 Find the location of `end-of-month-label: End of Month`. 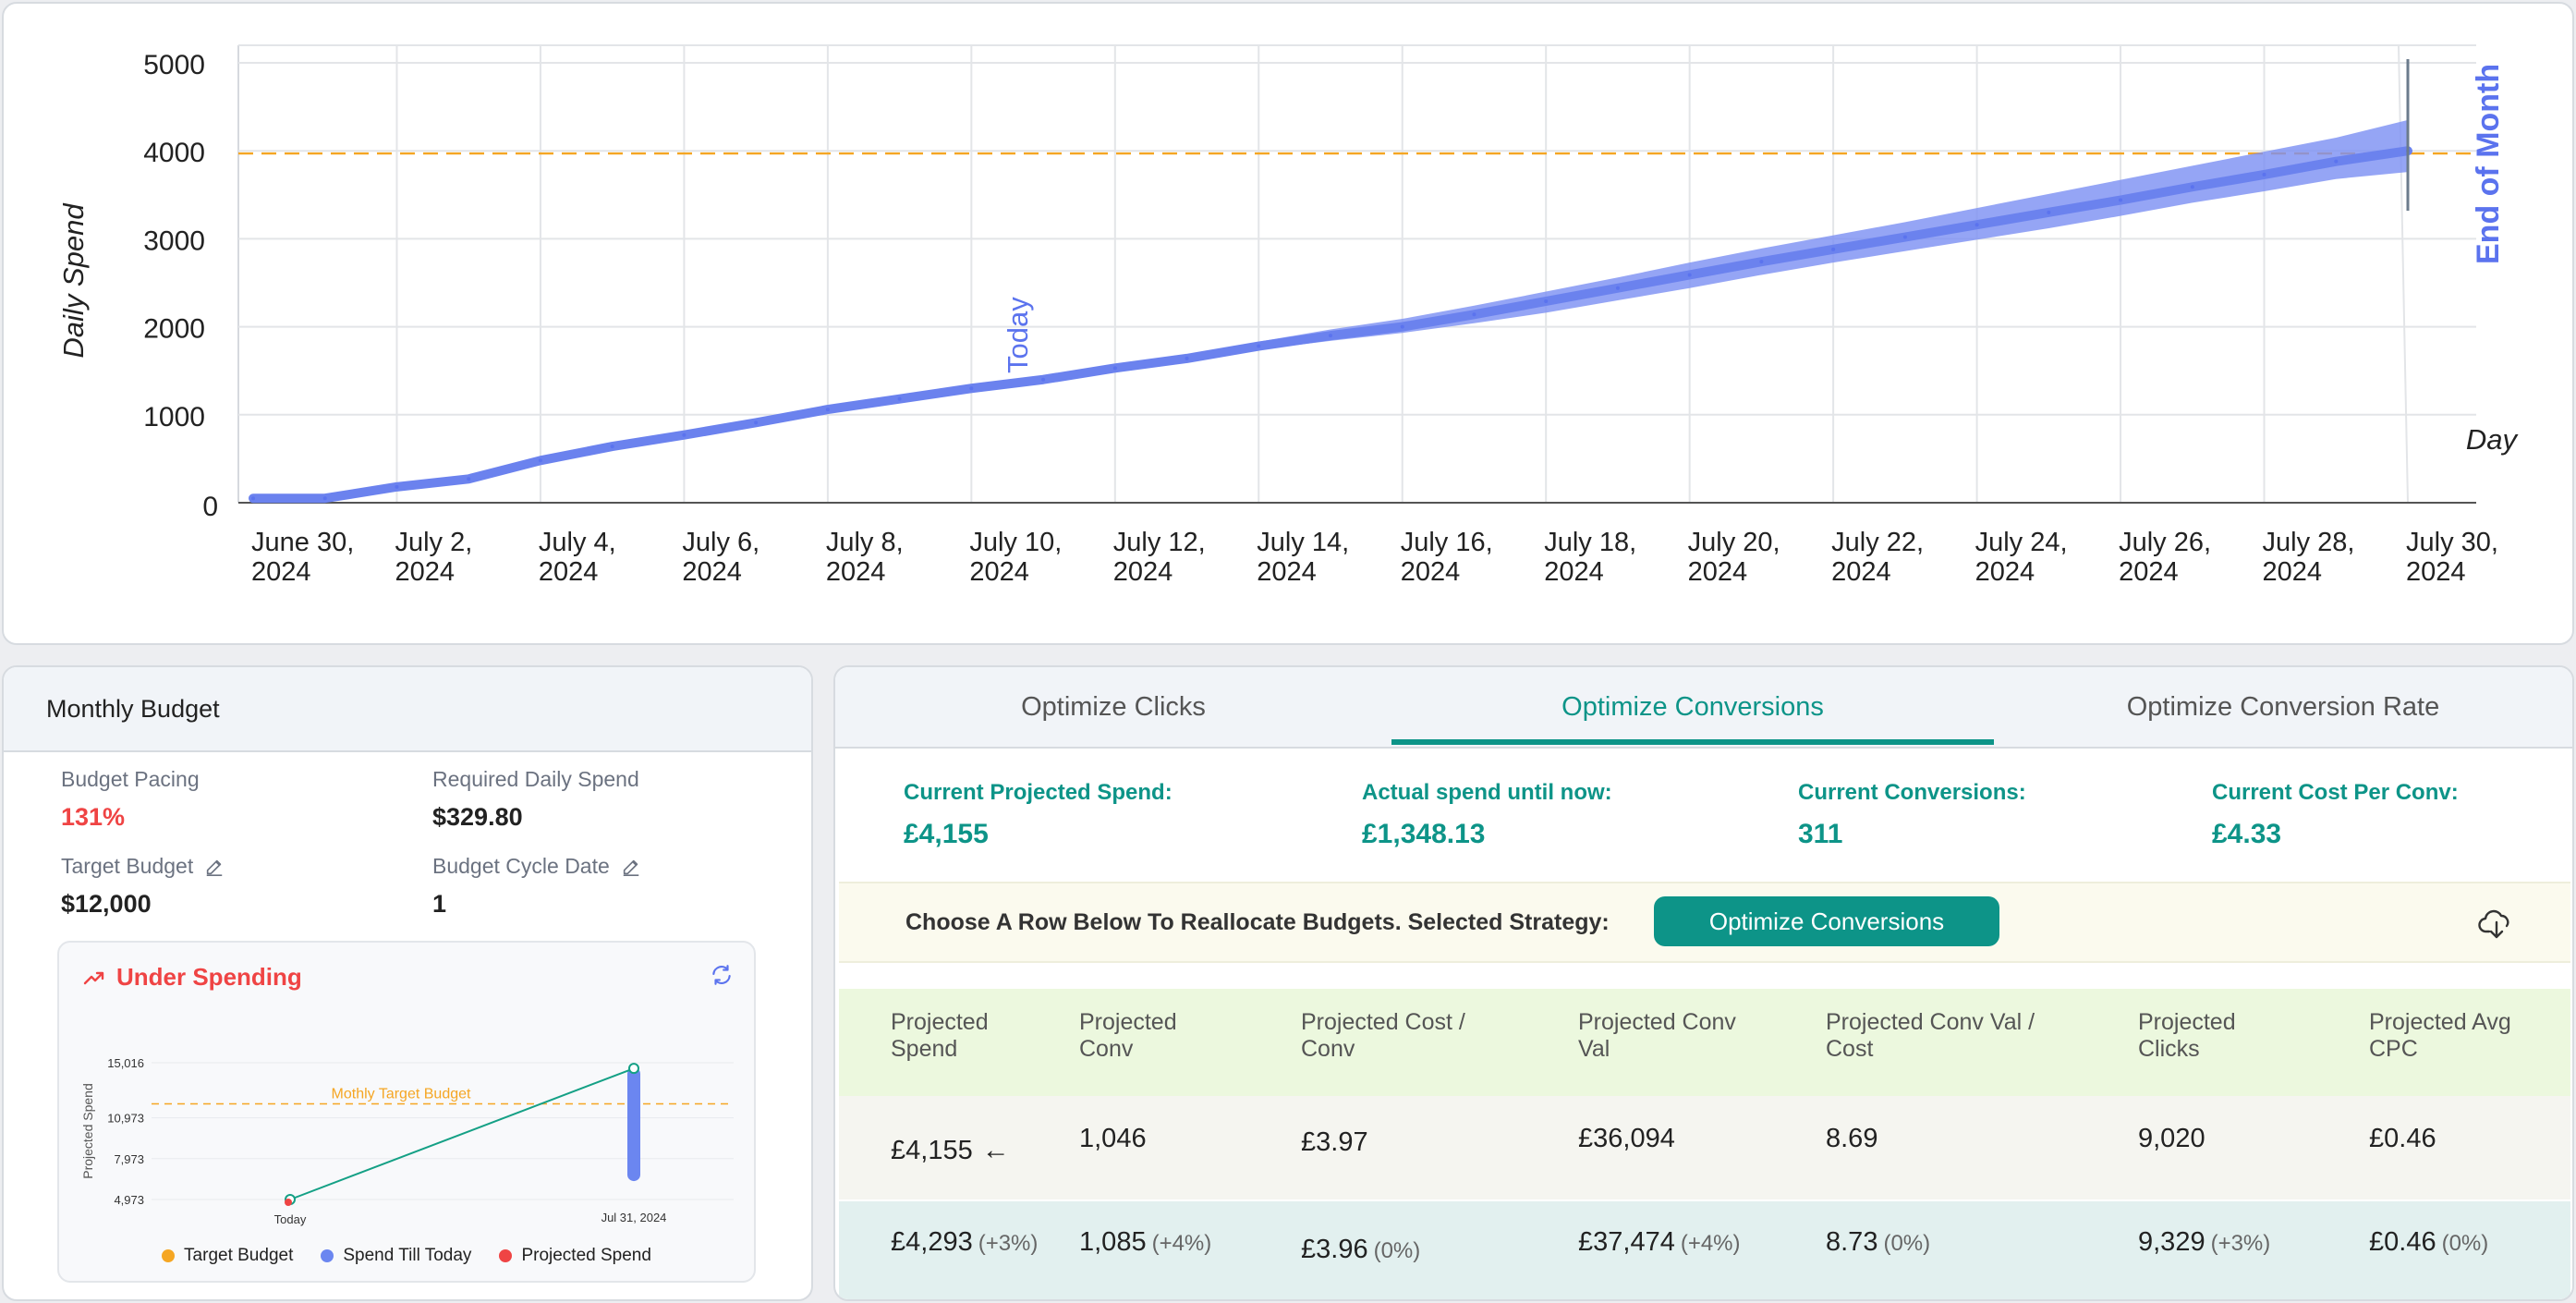

end-of-month-label: End of Month is located at coordinates (2488, 164).